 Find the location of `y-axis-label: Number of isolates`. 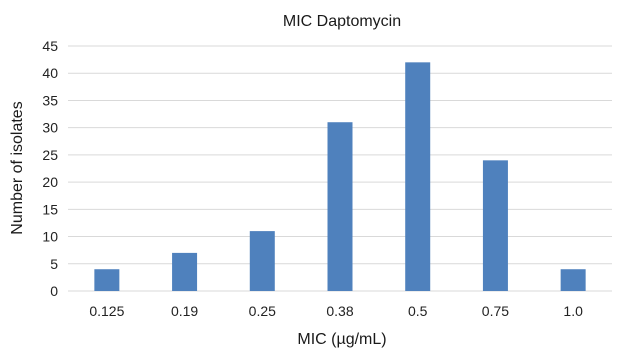

y-axis-label: Number of isolates is located at coordinates (17, 167).